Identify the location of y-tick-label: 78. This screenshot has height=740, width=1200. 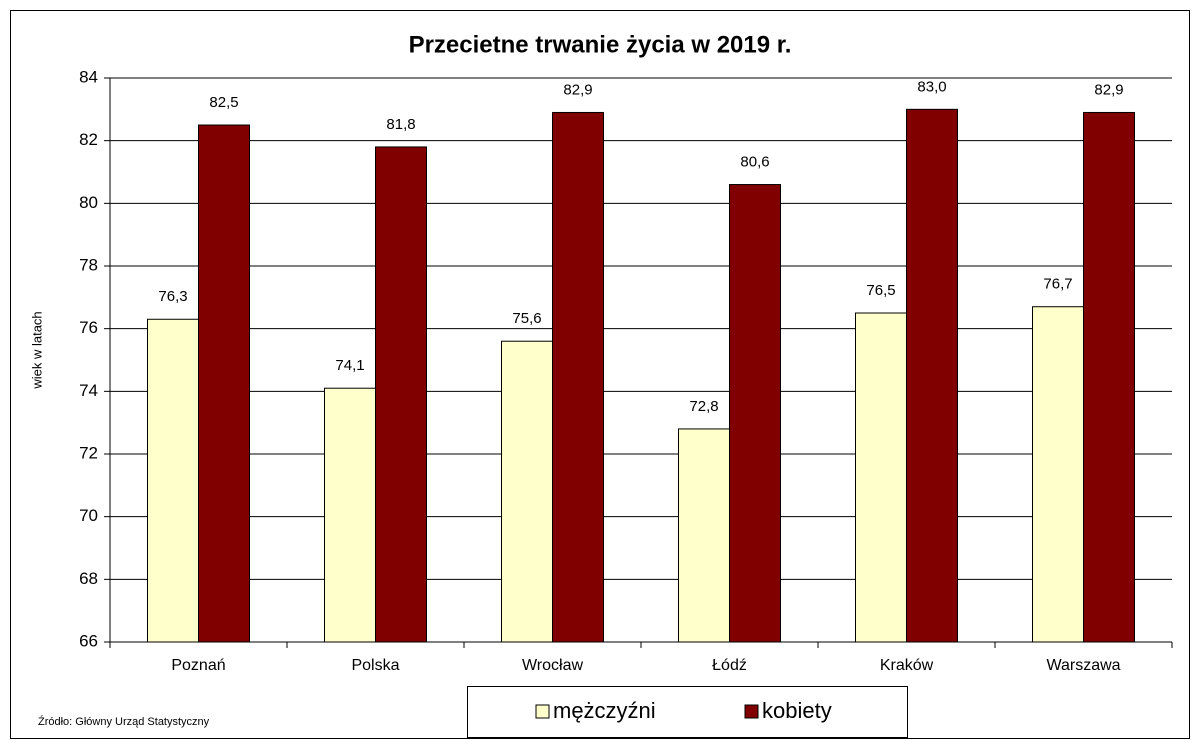
(88, 264).